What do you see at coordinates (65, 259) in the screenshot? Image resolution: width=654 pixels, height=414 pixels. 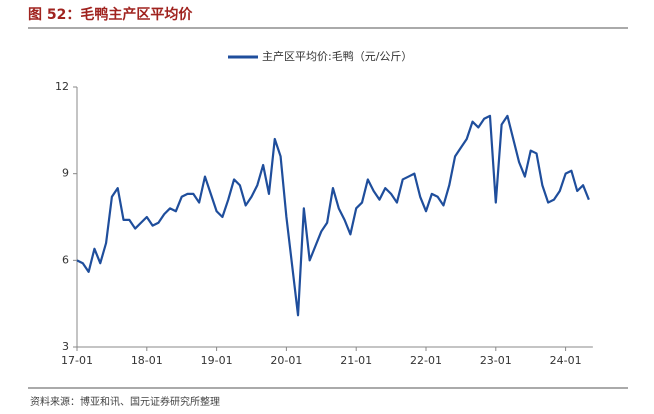 I see `y-tick-label: 6` at bounding box center [65, 259].